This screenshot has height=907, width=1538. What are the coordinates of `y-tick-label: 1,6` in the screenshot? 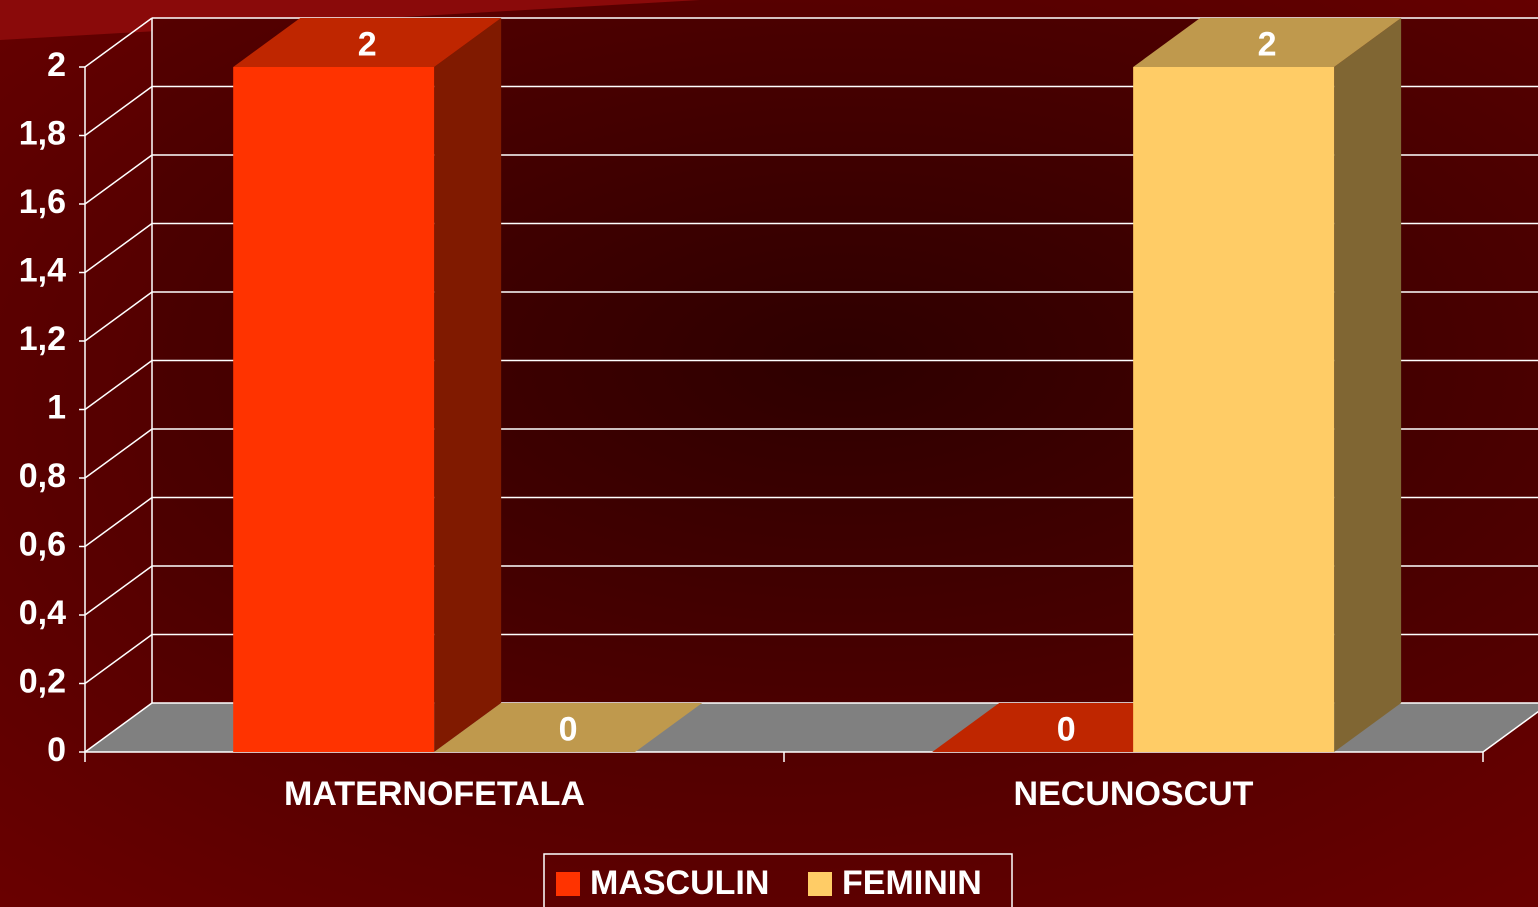 It's located at (42, 202).